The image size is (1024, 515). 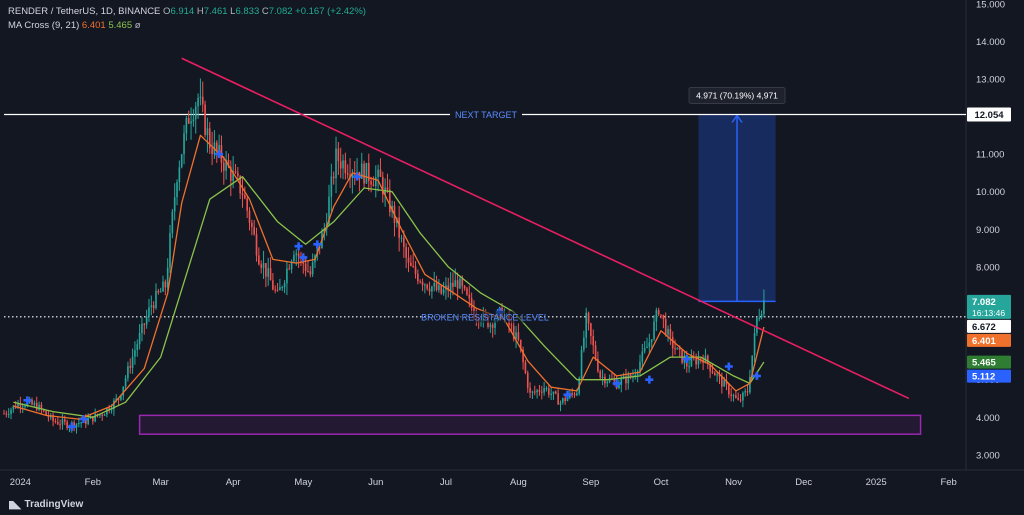 I want to click on open-value: 6.914, so click(x=182, y=11).